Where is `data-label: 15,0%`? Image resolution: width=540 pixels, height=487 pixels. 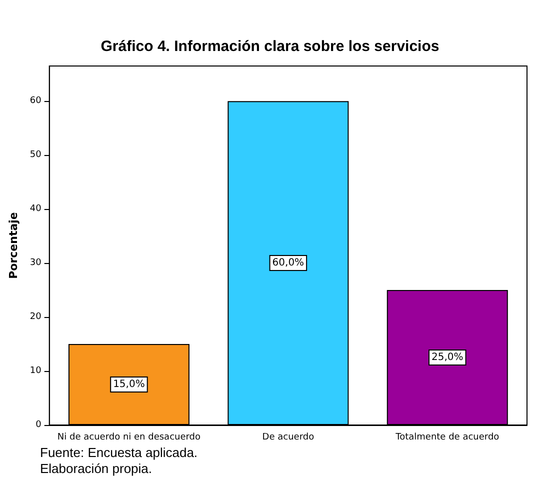 data-label: 15,0% is located at coordinates (129, 384).